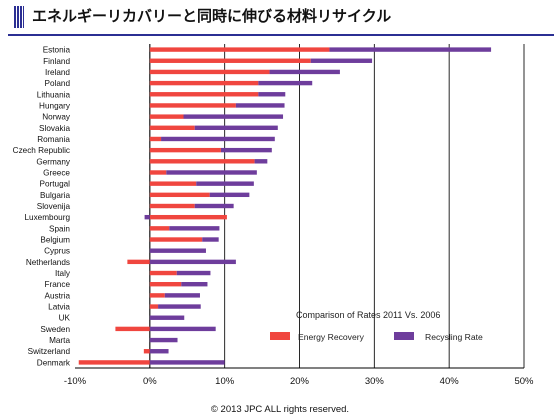 The image size is (560, 420). What do you see at coordinates (147, 217) in the screenshot?
I see `bar-luxembourg-recysling-rate` at bounding box center [147, 217].